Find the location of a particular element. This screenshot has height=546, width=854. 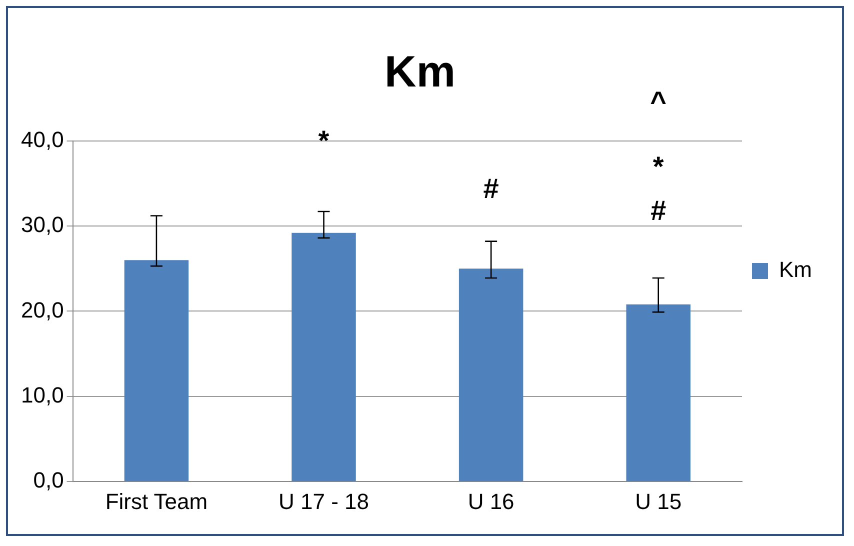

y-tick-label: 40,0 is located at coordinates (42, 139).